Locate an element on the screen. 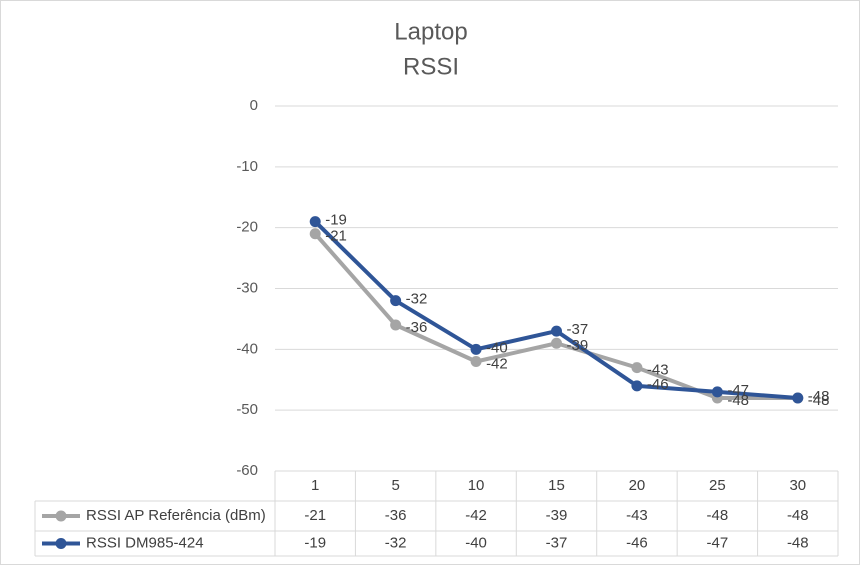 The height and width of the screenshot is (566, 861). x-tick-label: 30 is located at coordinates (797, 485).